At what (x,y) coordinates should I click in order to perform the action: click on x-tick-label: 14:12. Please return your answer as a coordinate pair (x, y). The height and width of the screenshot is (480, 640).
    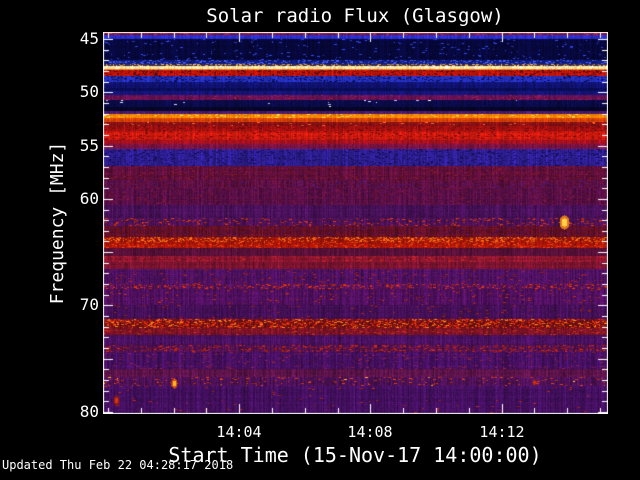
    Looking at the image, I should click on (502, 432).